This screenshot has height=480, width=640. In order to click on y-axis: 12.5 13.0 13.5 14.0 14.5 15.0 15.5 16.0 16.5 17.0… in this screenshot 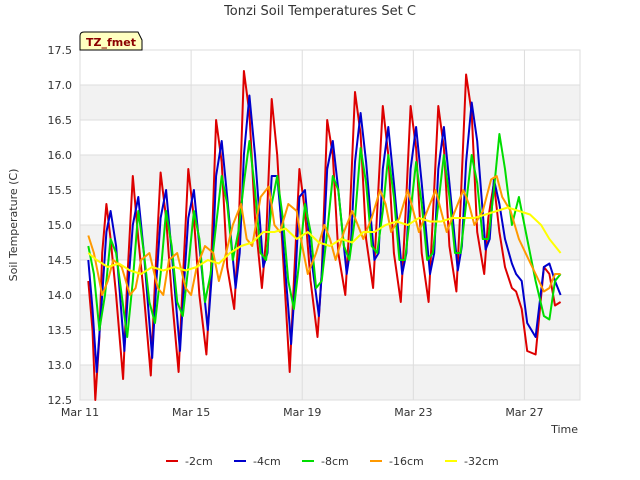, I will do `click(60, 225)`.